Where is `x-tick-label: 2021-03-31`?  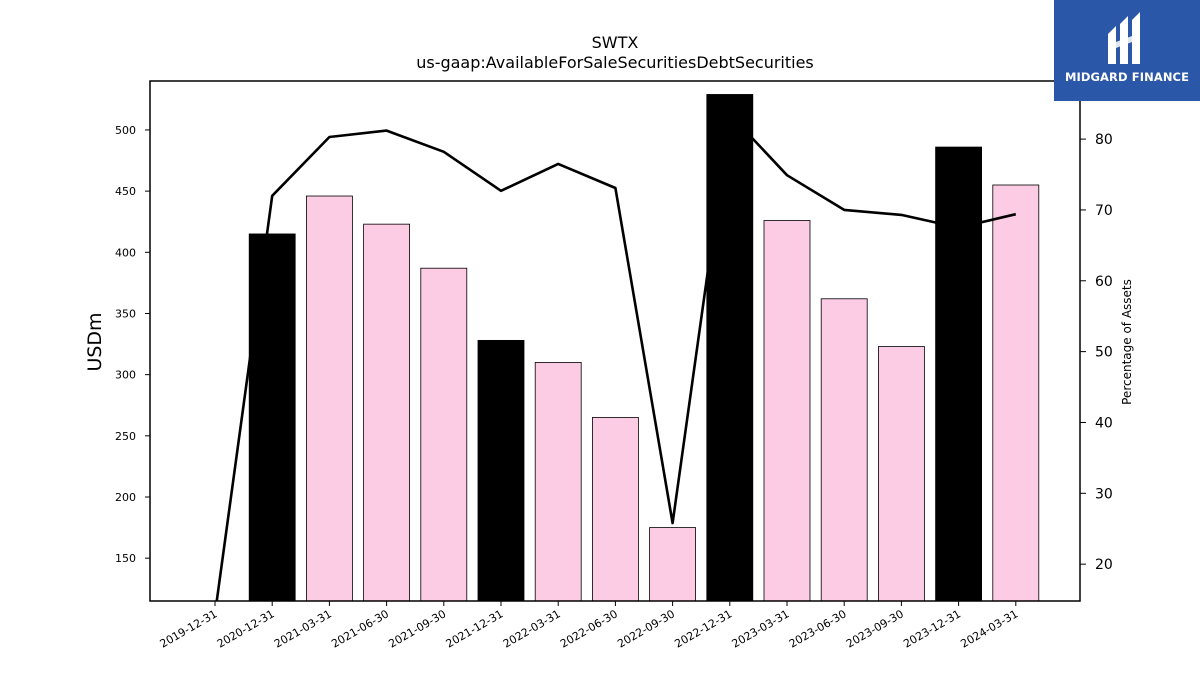 x-tick-label: 2021-03-31 is located at coordinates (303, 628).